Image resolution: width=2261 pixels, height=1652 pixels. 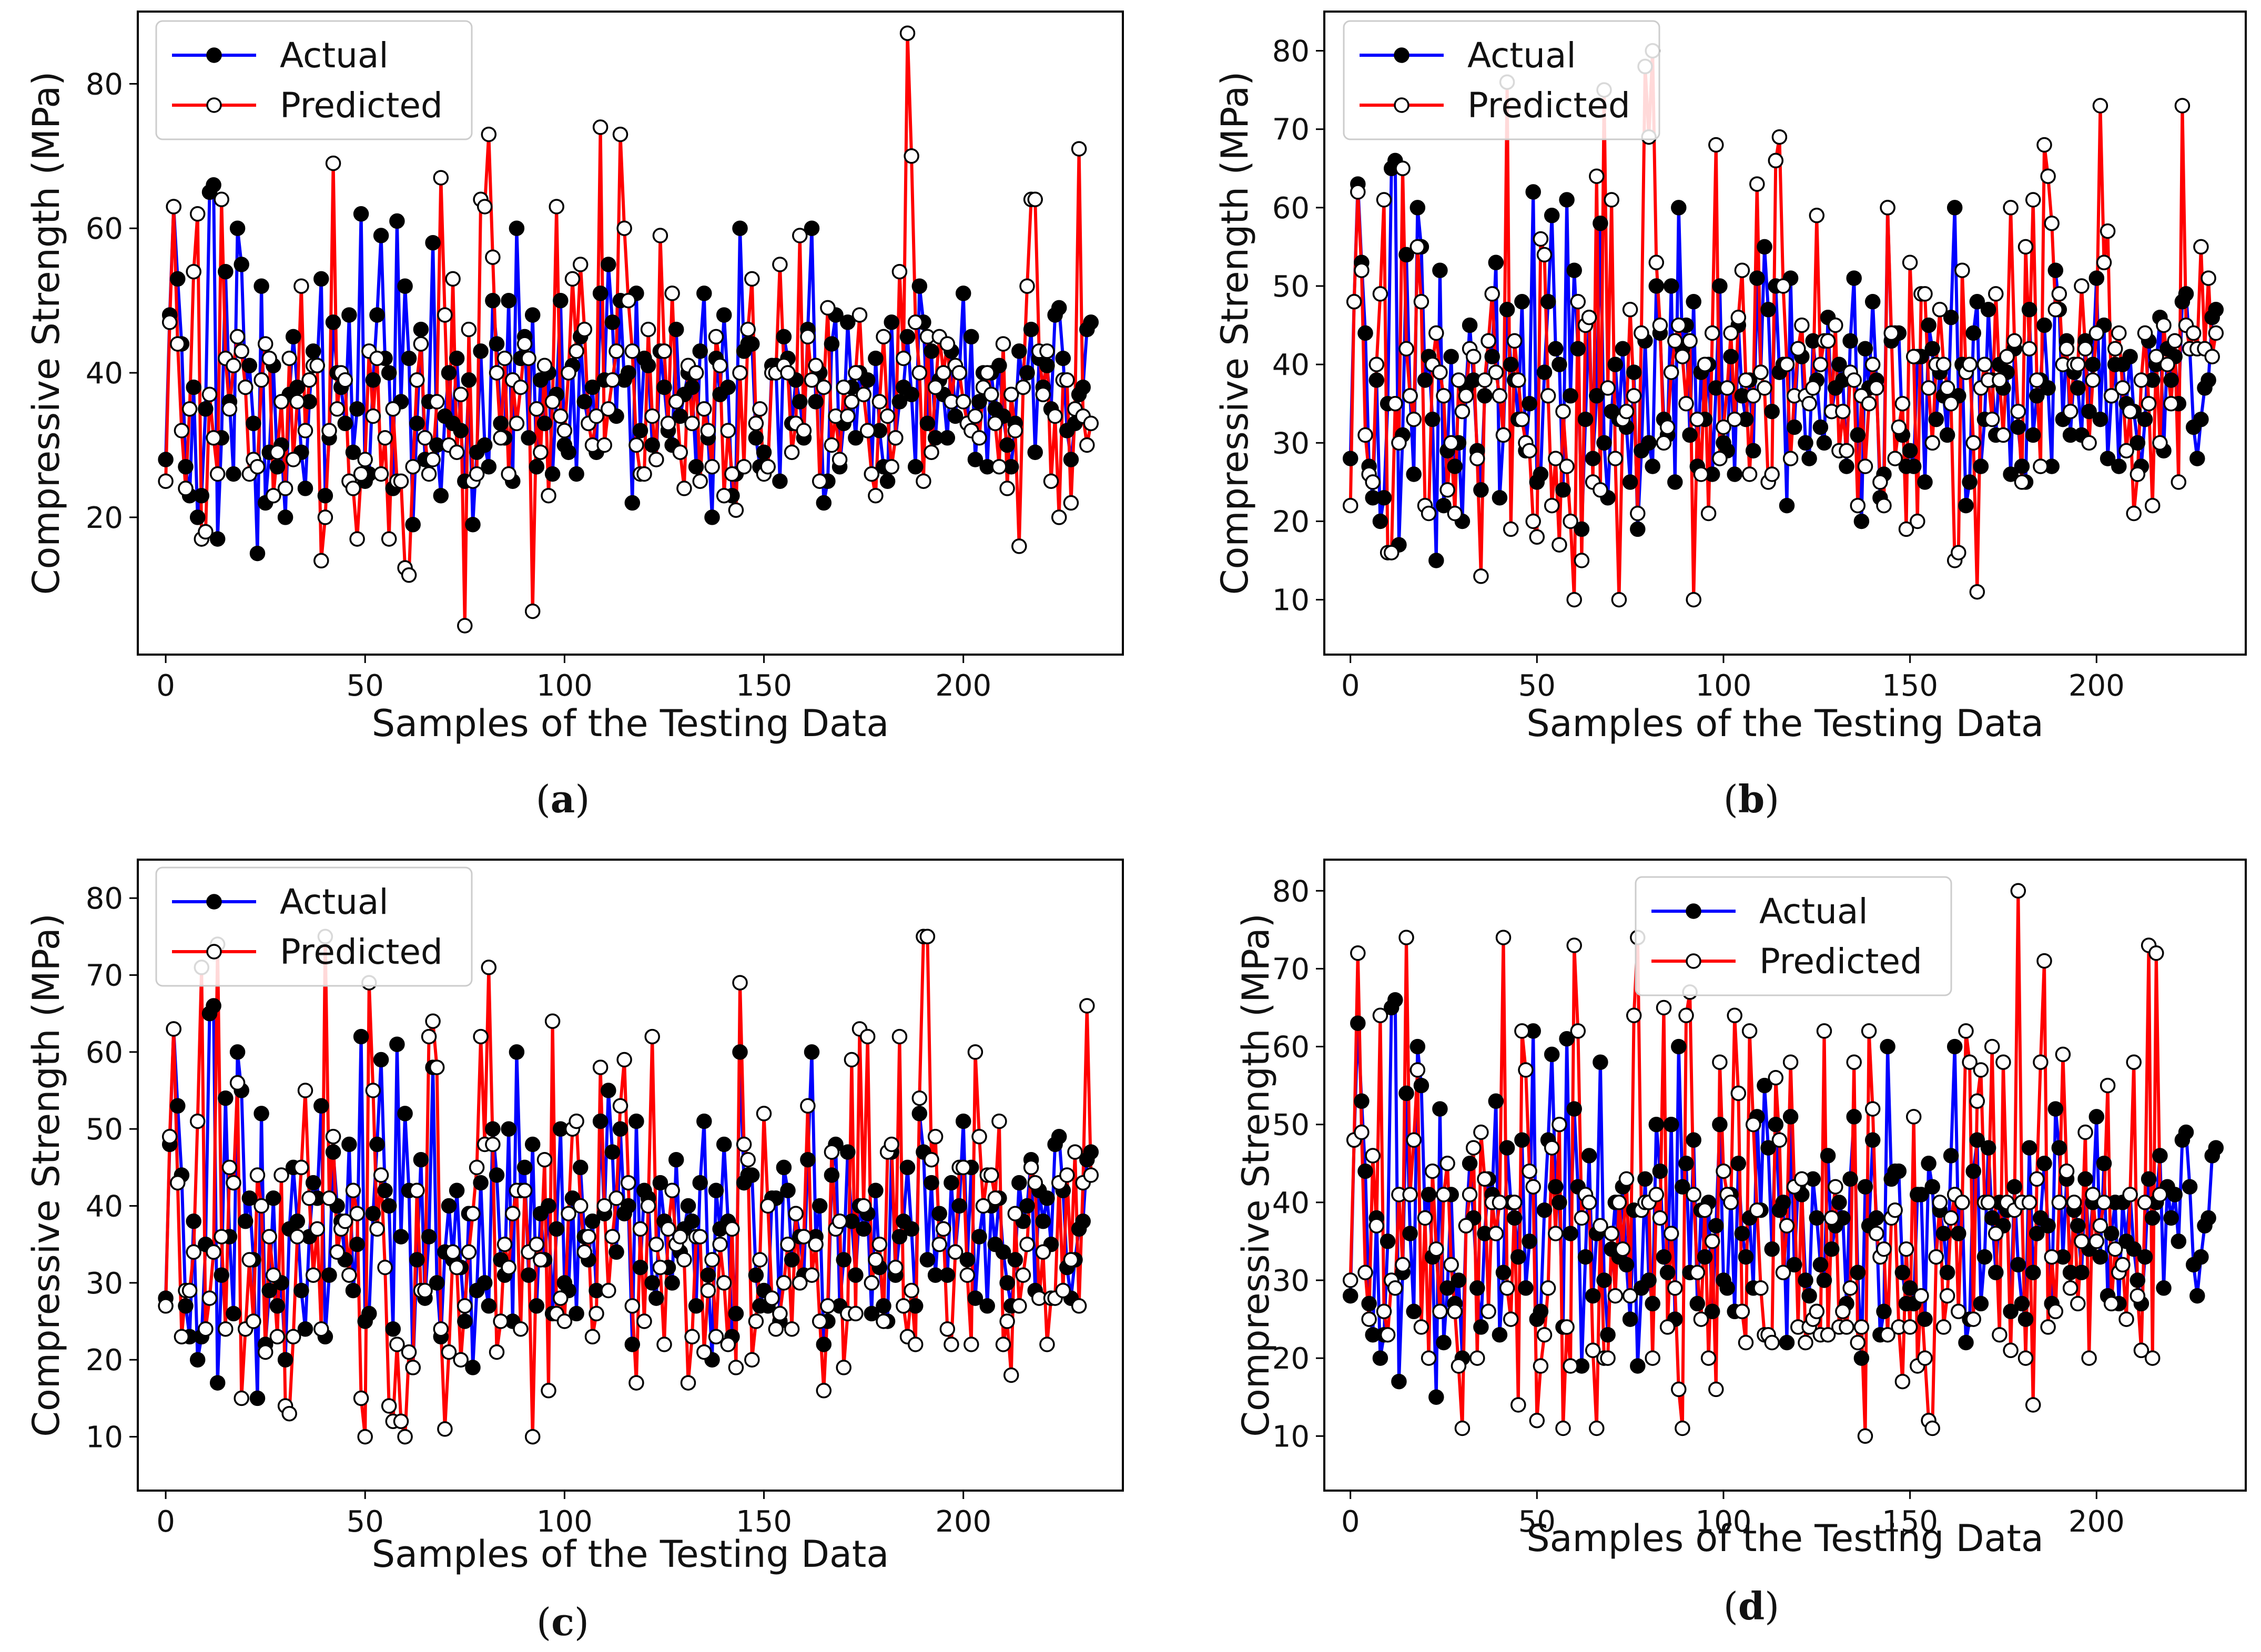 What do you see at coordinates (1291, 52) in the screenshot?
I see `y-tick-label: 80` at bounding box center [1291, 52].